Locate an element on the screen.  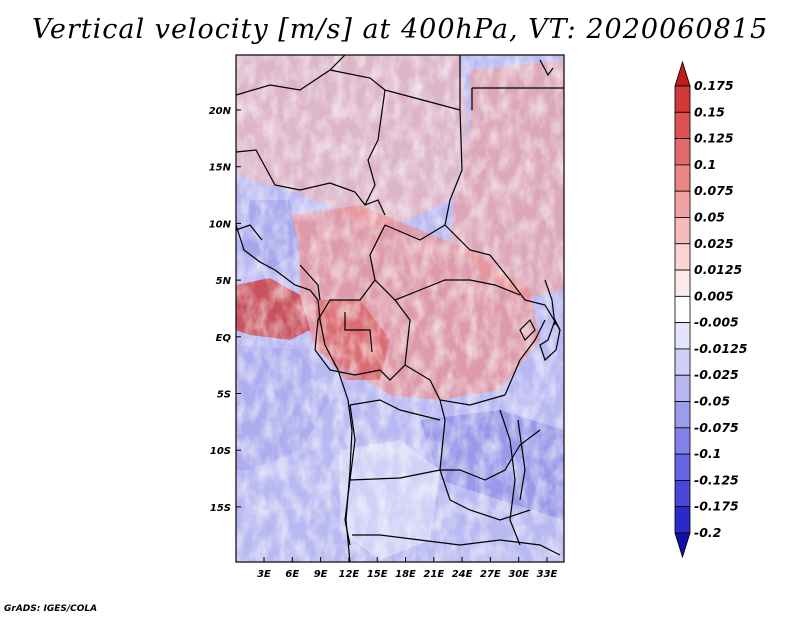
lon-tick-label: 24E is located at coordinates (462, 574).